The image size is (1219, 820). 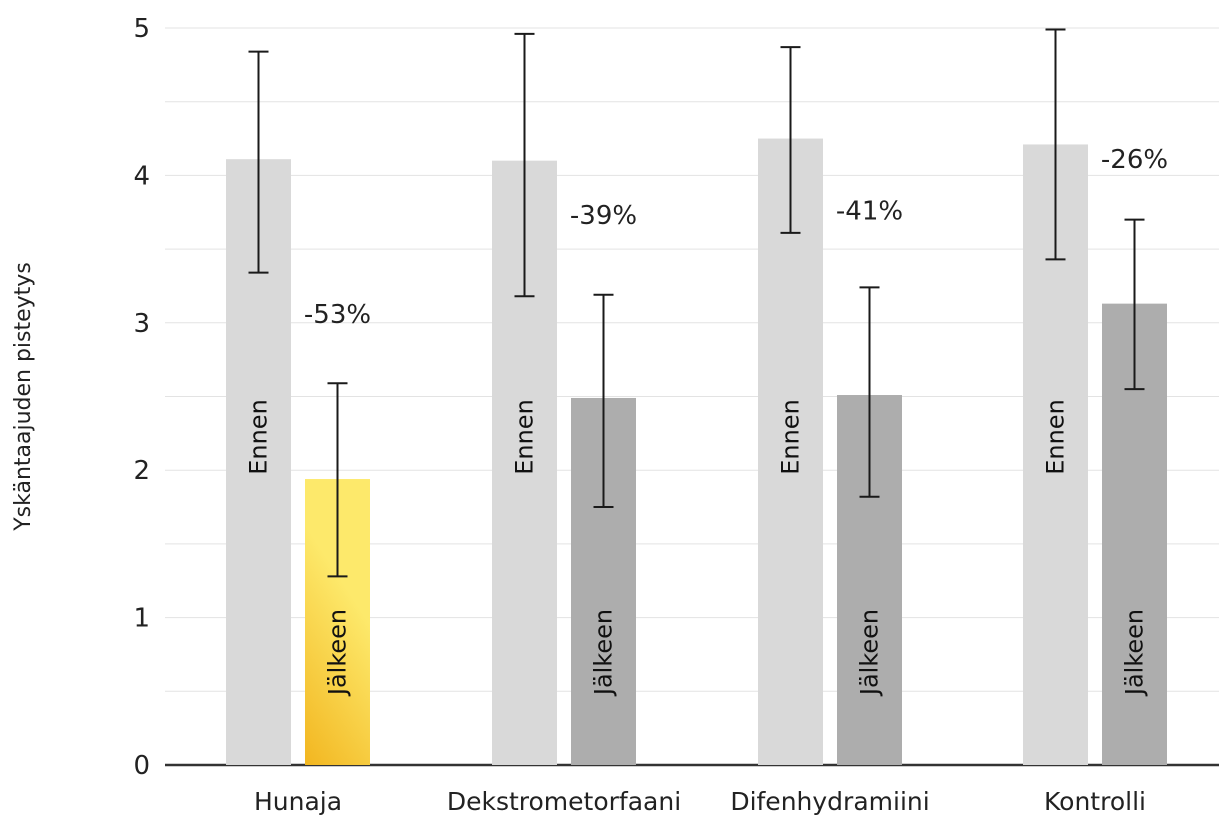 I want to click on y-axis-label: Yskäntaajuden pisteytys, so click(x=23, y=397).